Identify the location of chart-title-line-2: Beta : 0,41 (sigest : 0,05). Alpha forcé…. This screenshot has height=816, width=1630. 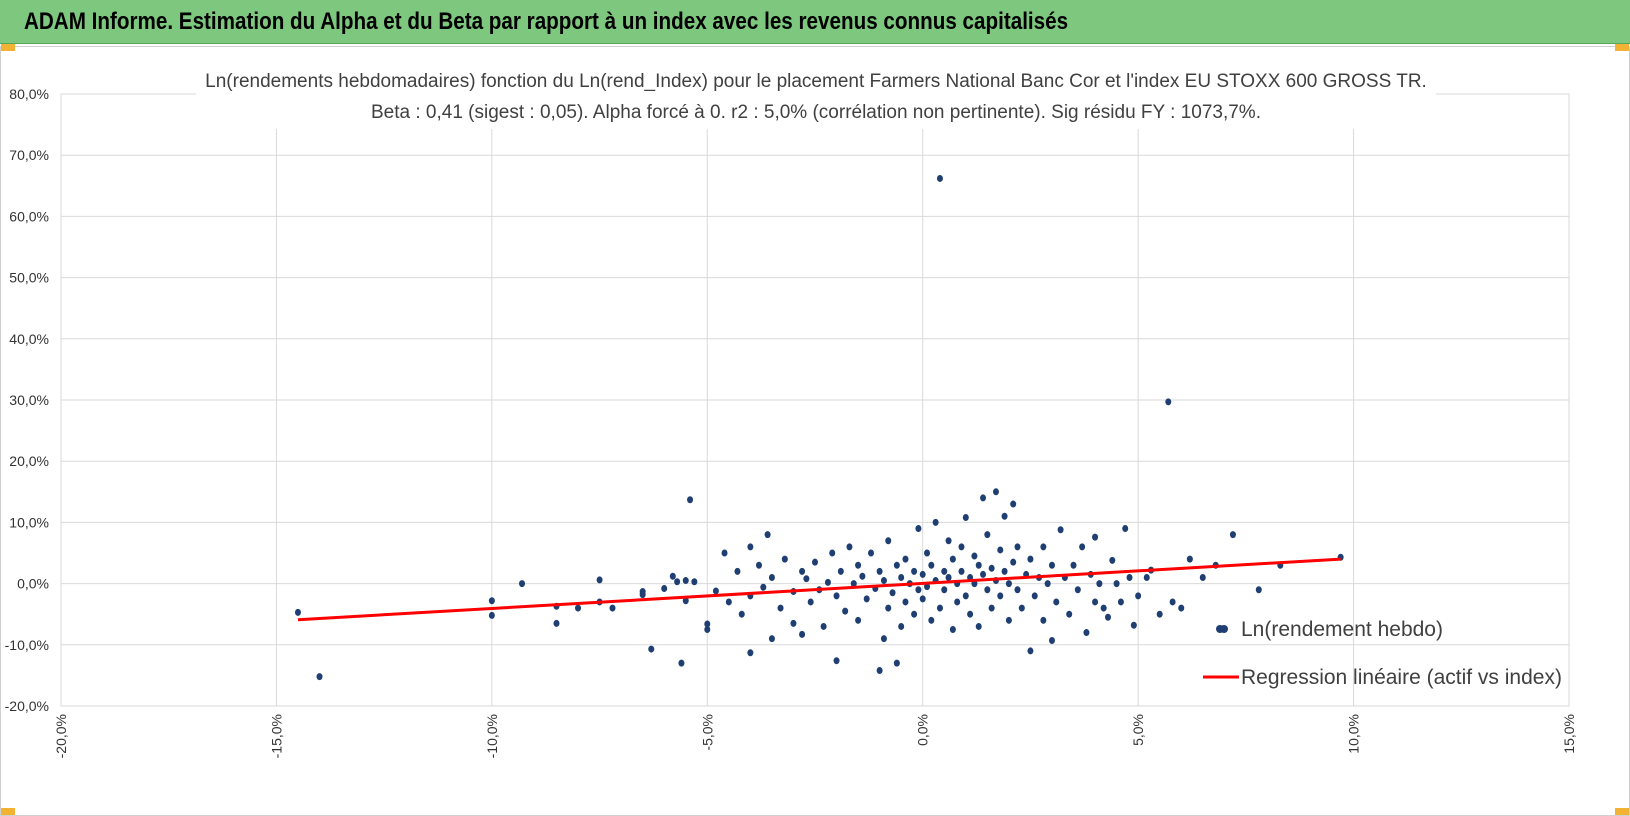
(816, 112).